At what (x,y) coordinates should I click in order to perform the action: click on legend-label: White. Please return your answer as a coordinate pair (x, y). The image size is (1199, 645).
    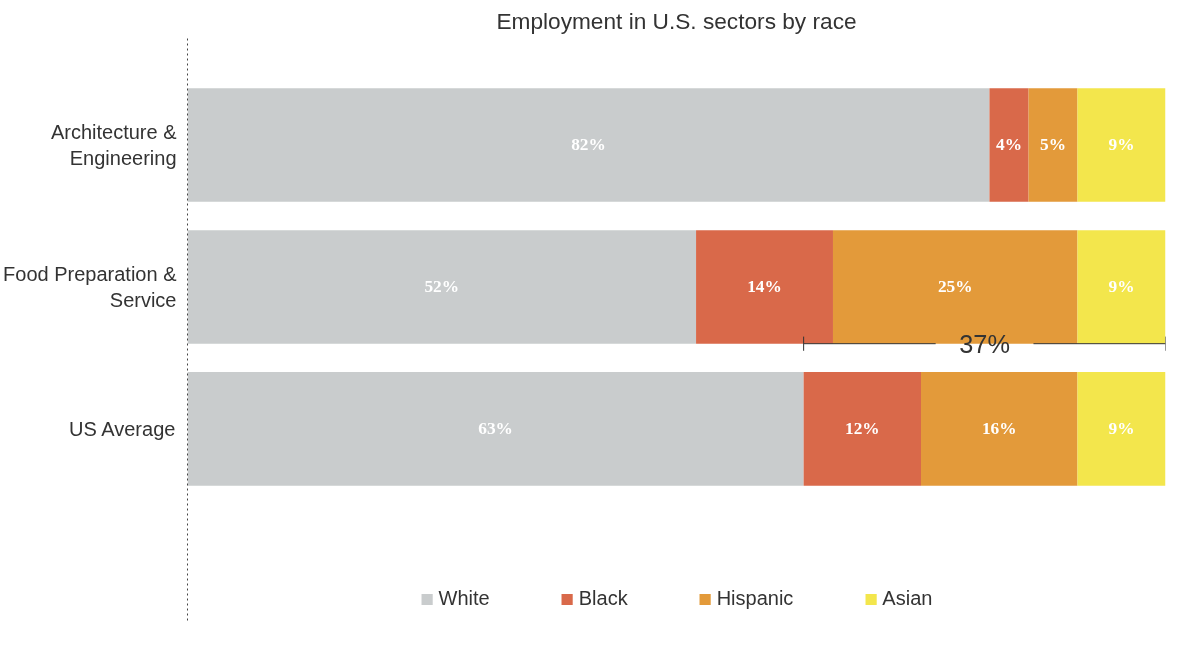
    Looking at the image, I should click on (464, 598).